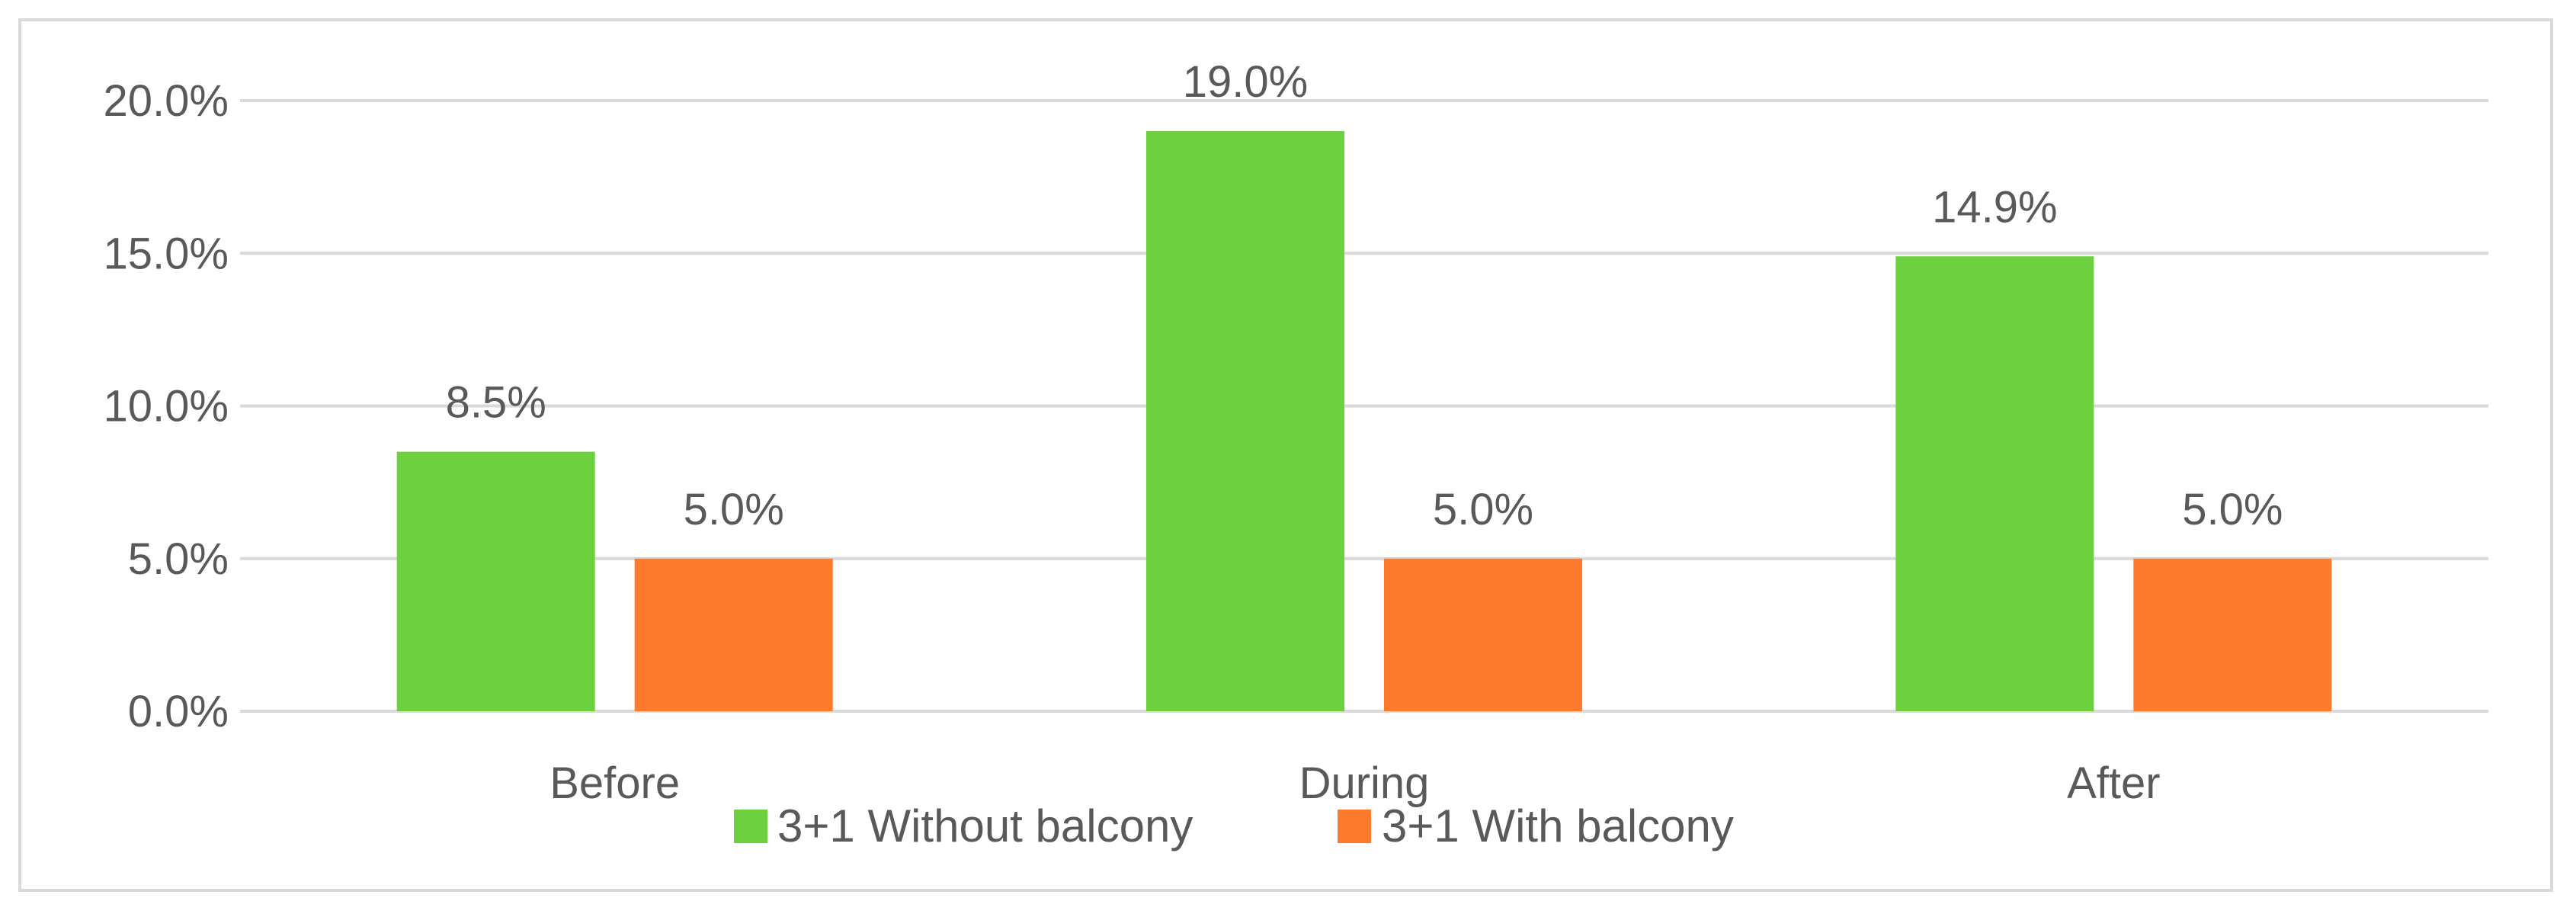 The width and height of the screenshot is (2576, 914). I want to click on legend-label: 3+1 Without balcony, so click(985, 825).